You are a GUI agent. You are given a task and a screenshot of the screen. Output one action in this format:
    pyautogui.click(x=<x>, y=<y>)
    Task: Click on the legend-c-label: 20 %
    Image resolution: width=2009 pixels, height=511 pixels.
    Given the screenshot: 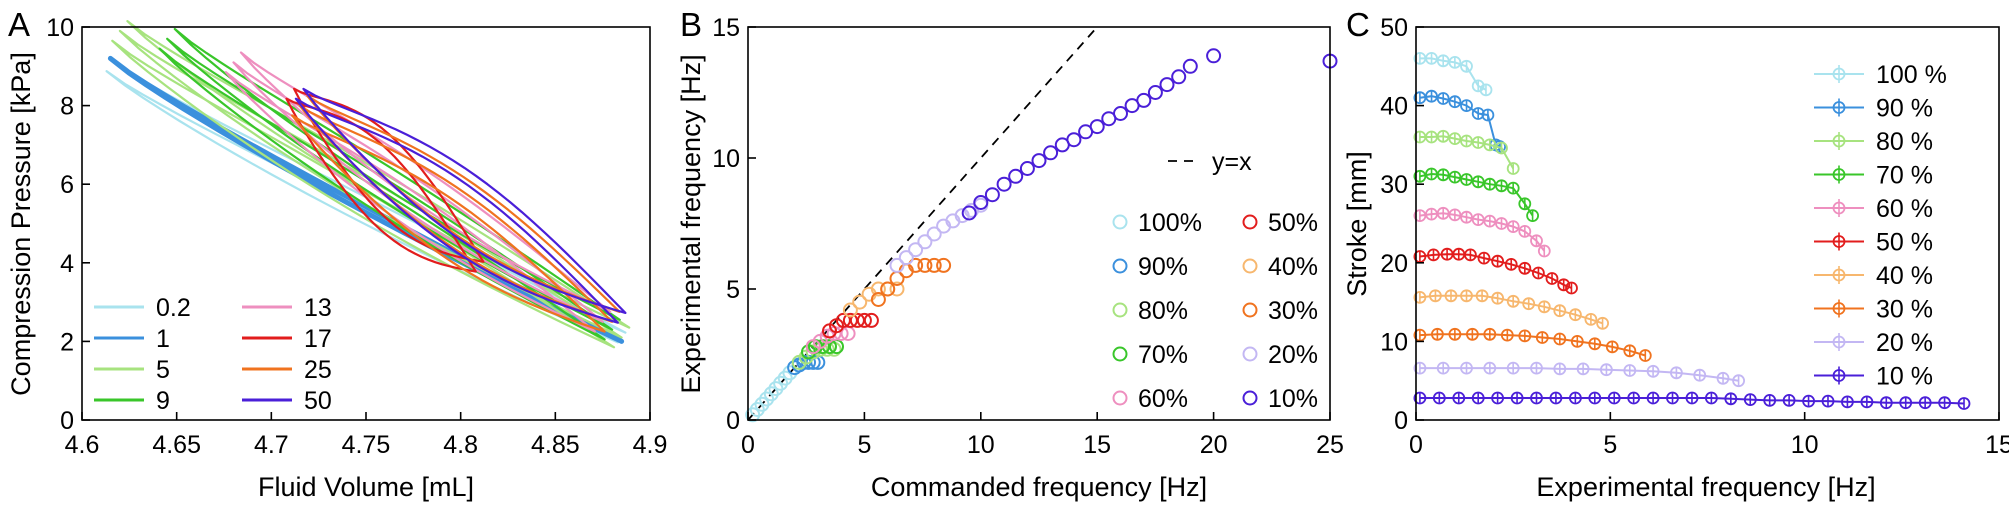 What is the action you would take?
    pyautogui.click(x=1904, y=343)
    